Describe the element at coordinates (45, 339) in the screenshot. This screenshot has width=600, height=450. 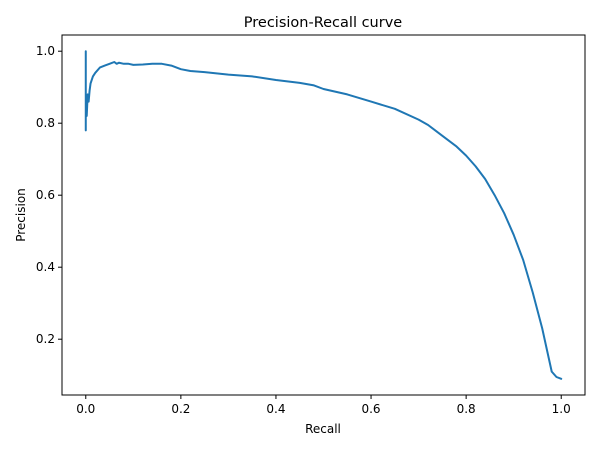
I see `y-tick-label: 0.2` at that location.